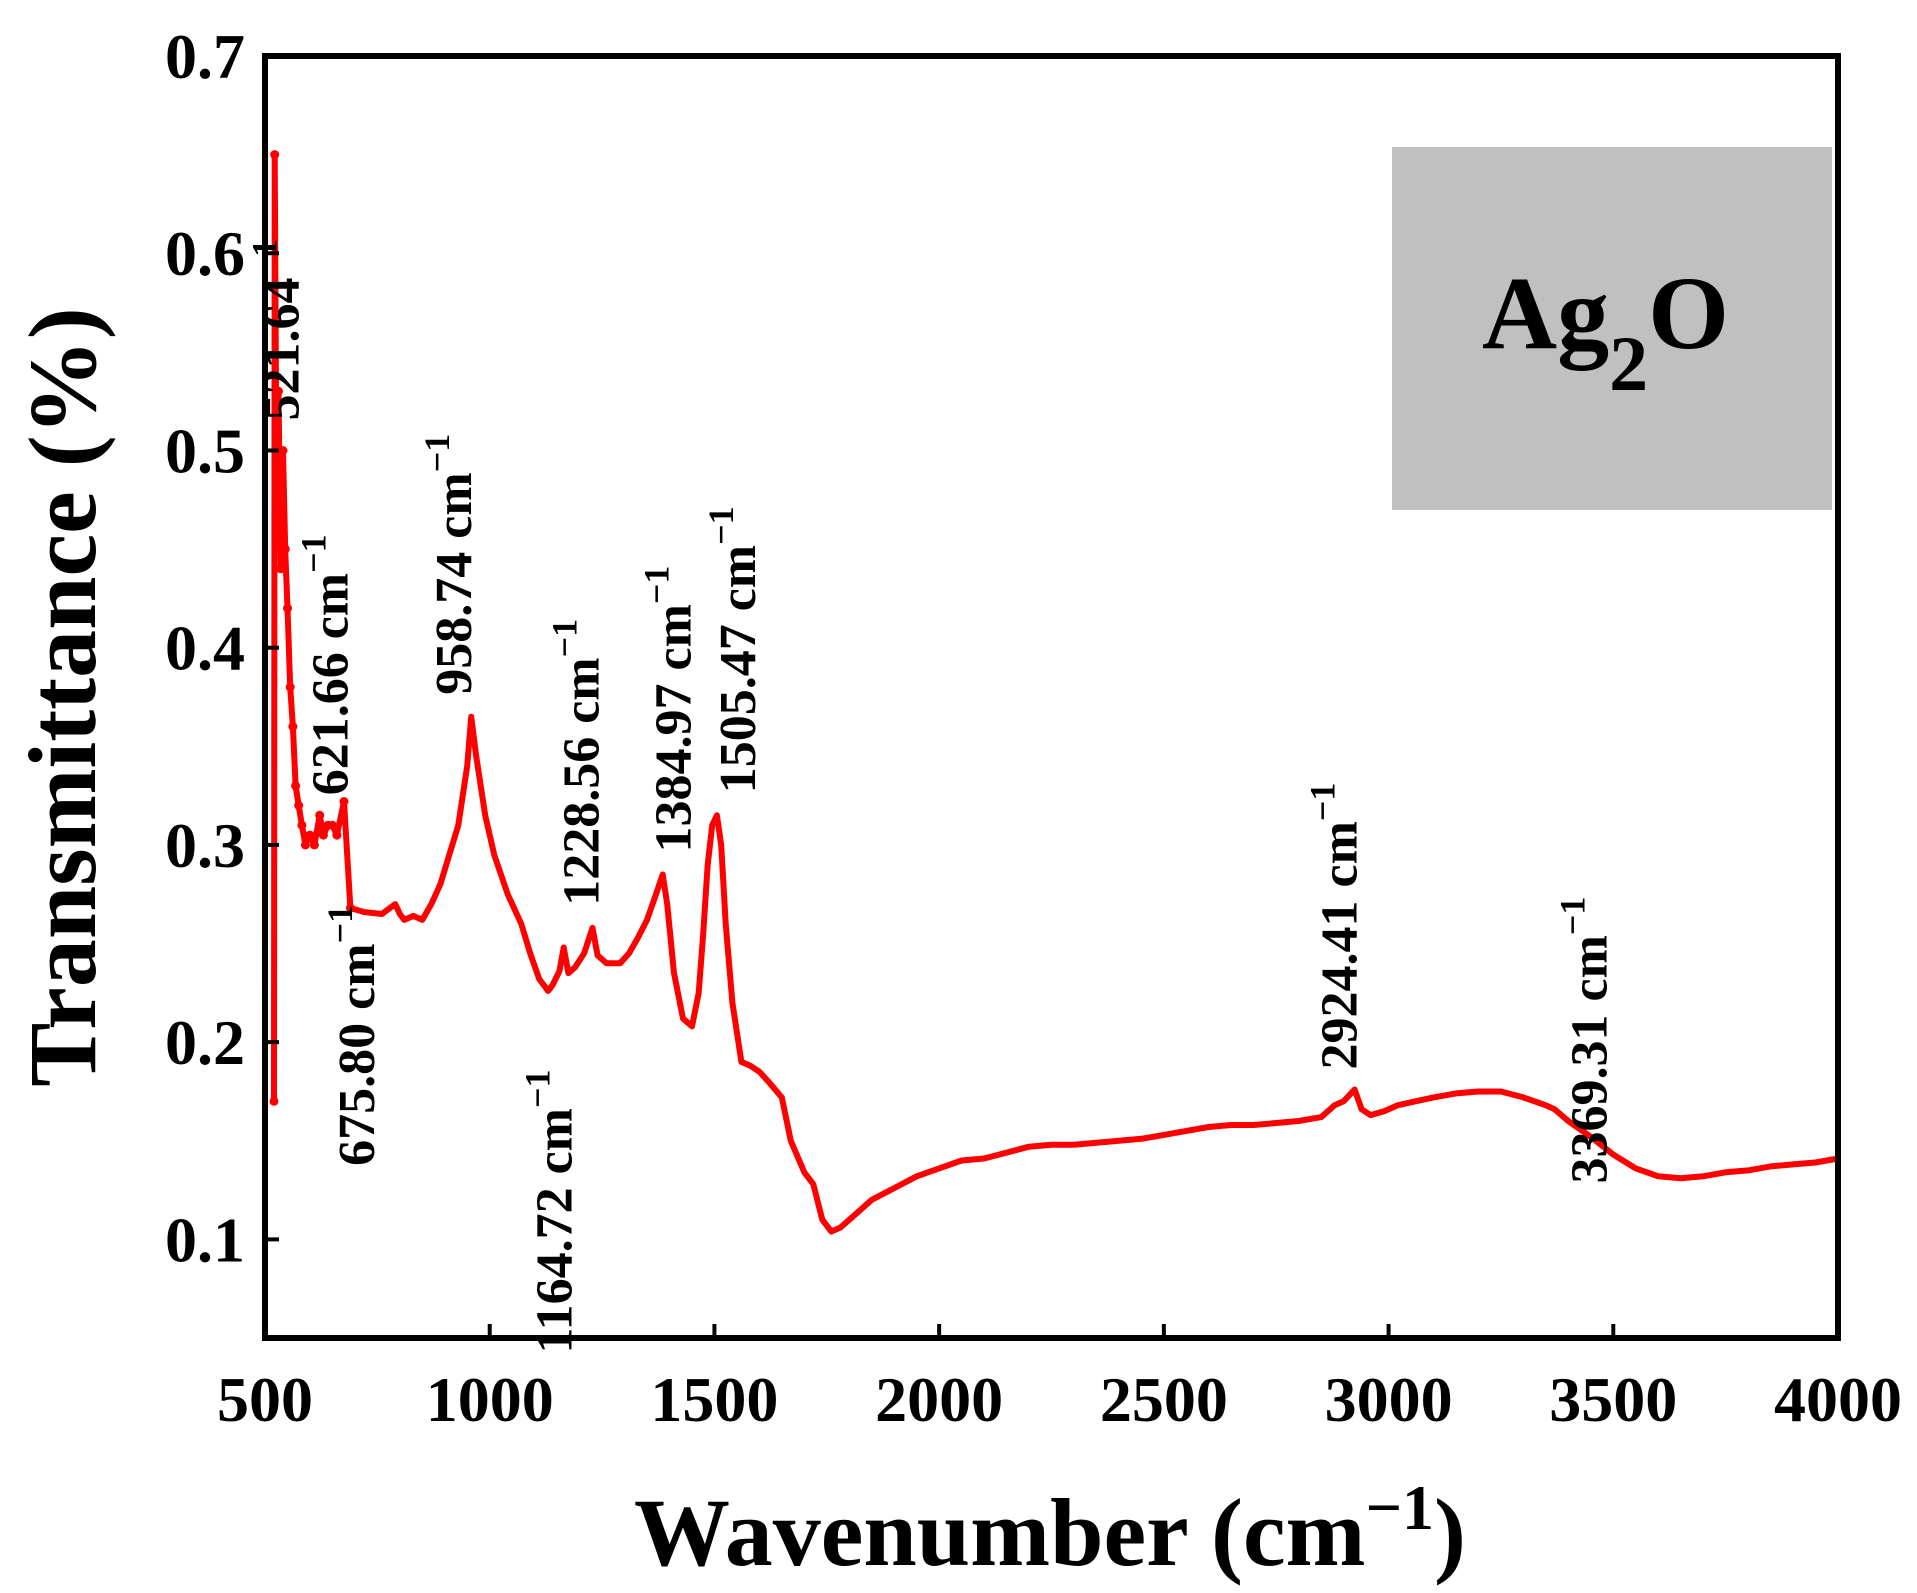 This screenshot has width=1917, height=1593. I want to click on x-axis-title: Wavenumber (cm−1), so click(1050, 1529).